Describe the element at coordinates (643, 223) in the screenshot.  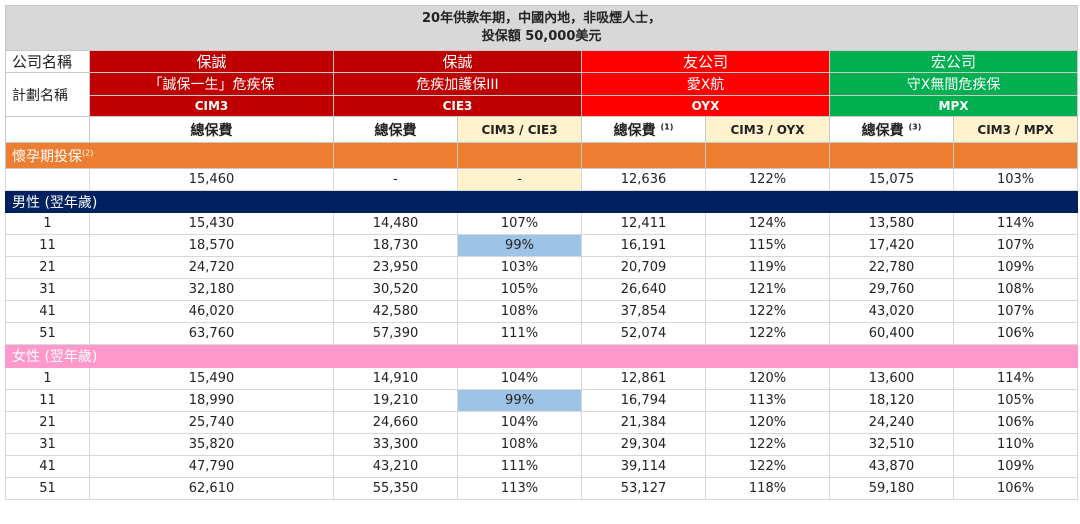
I see `cell-premium-oyx: 12,411` at that location.